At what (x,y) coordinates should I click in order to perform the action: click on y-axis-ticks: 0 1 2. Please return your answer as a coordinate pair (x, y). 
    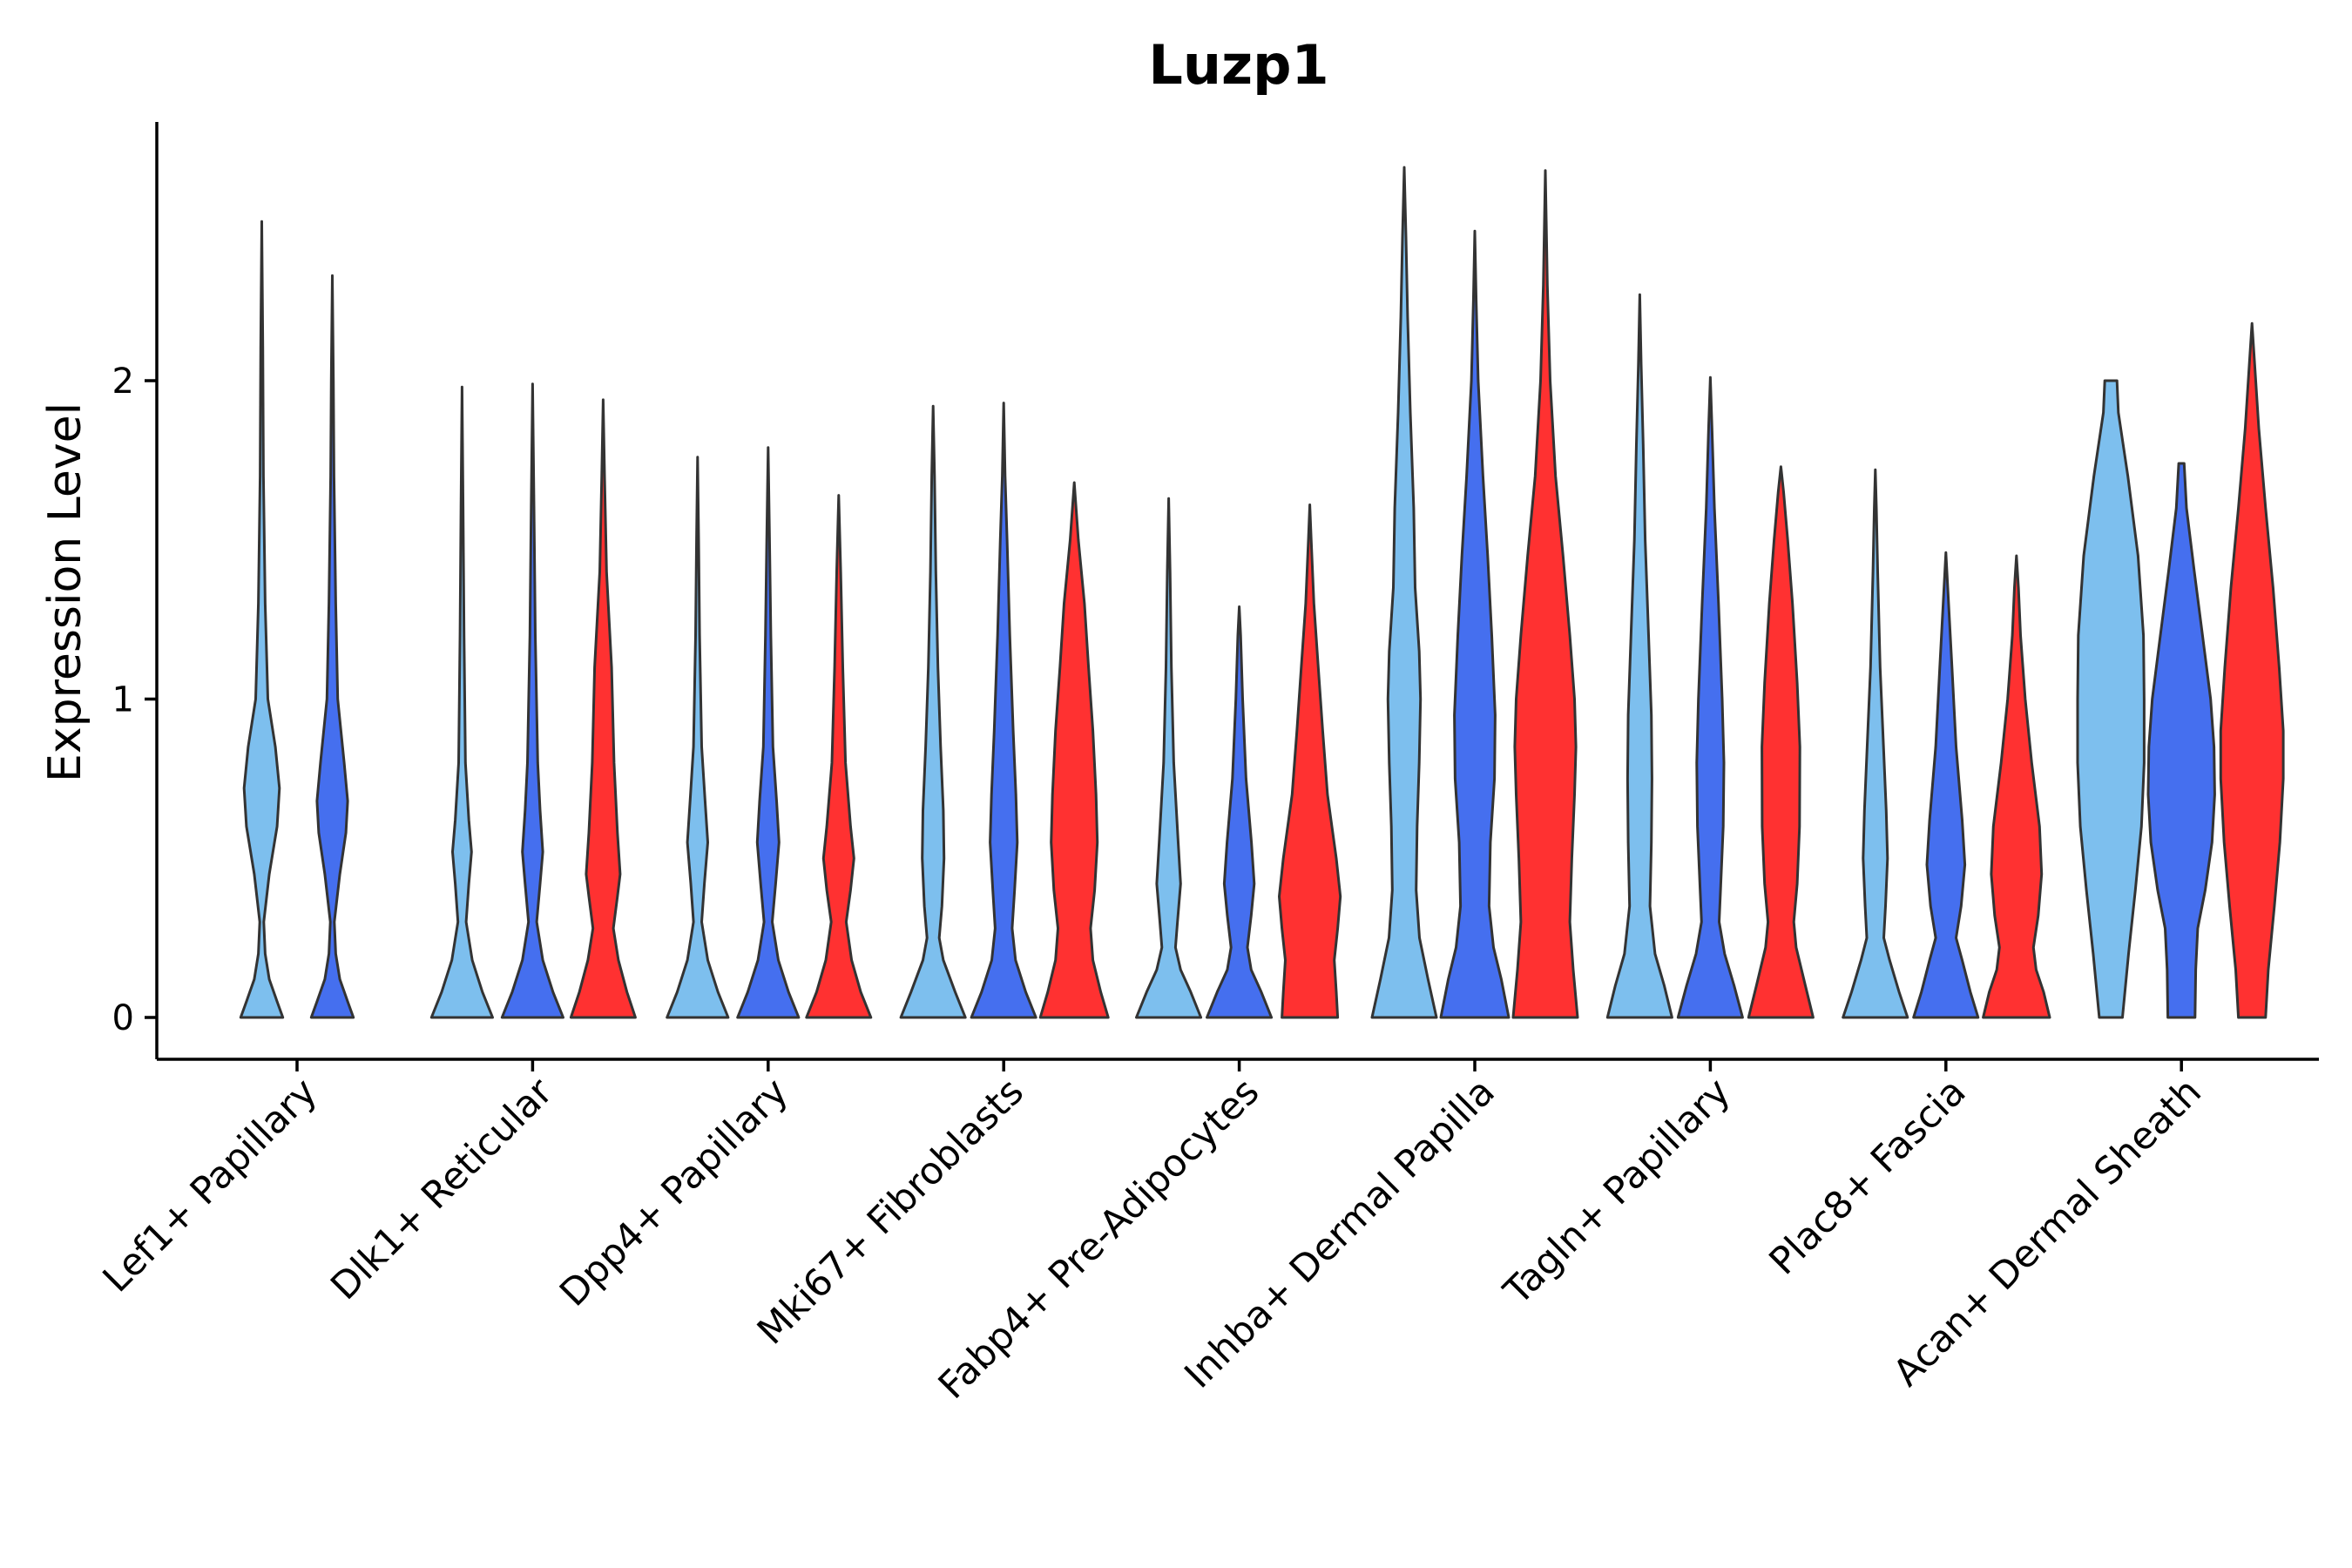
    Looking at the image, I should click on (134, 700).